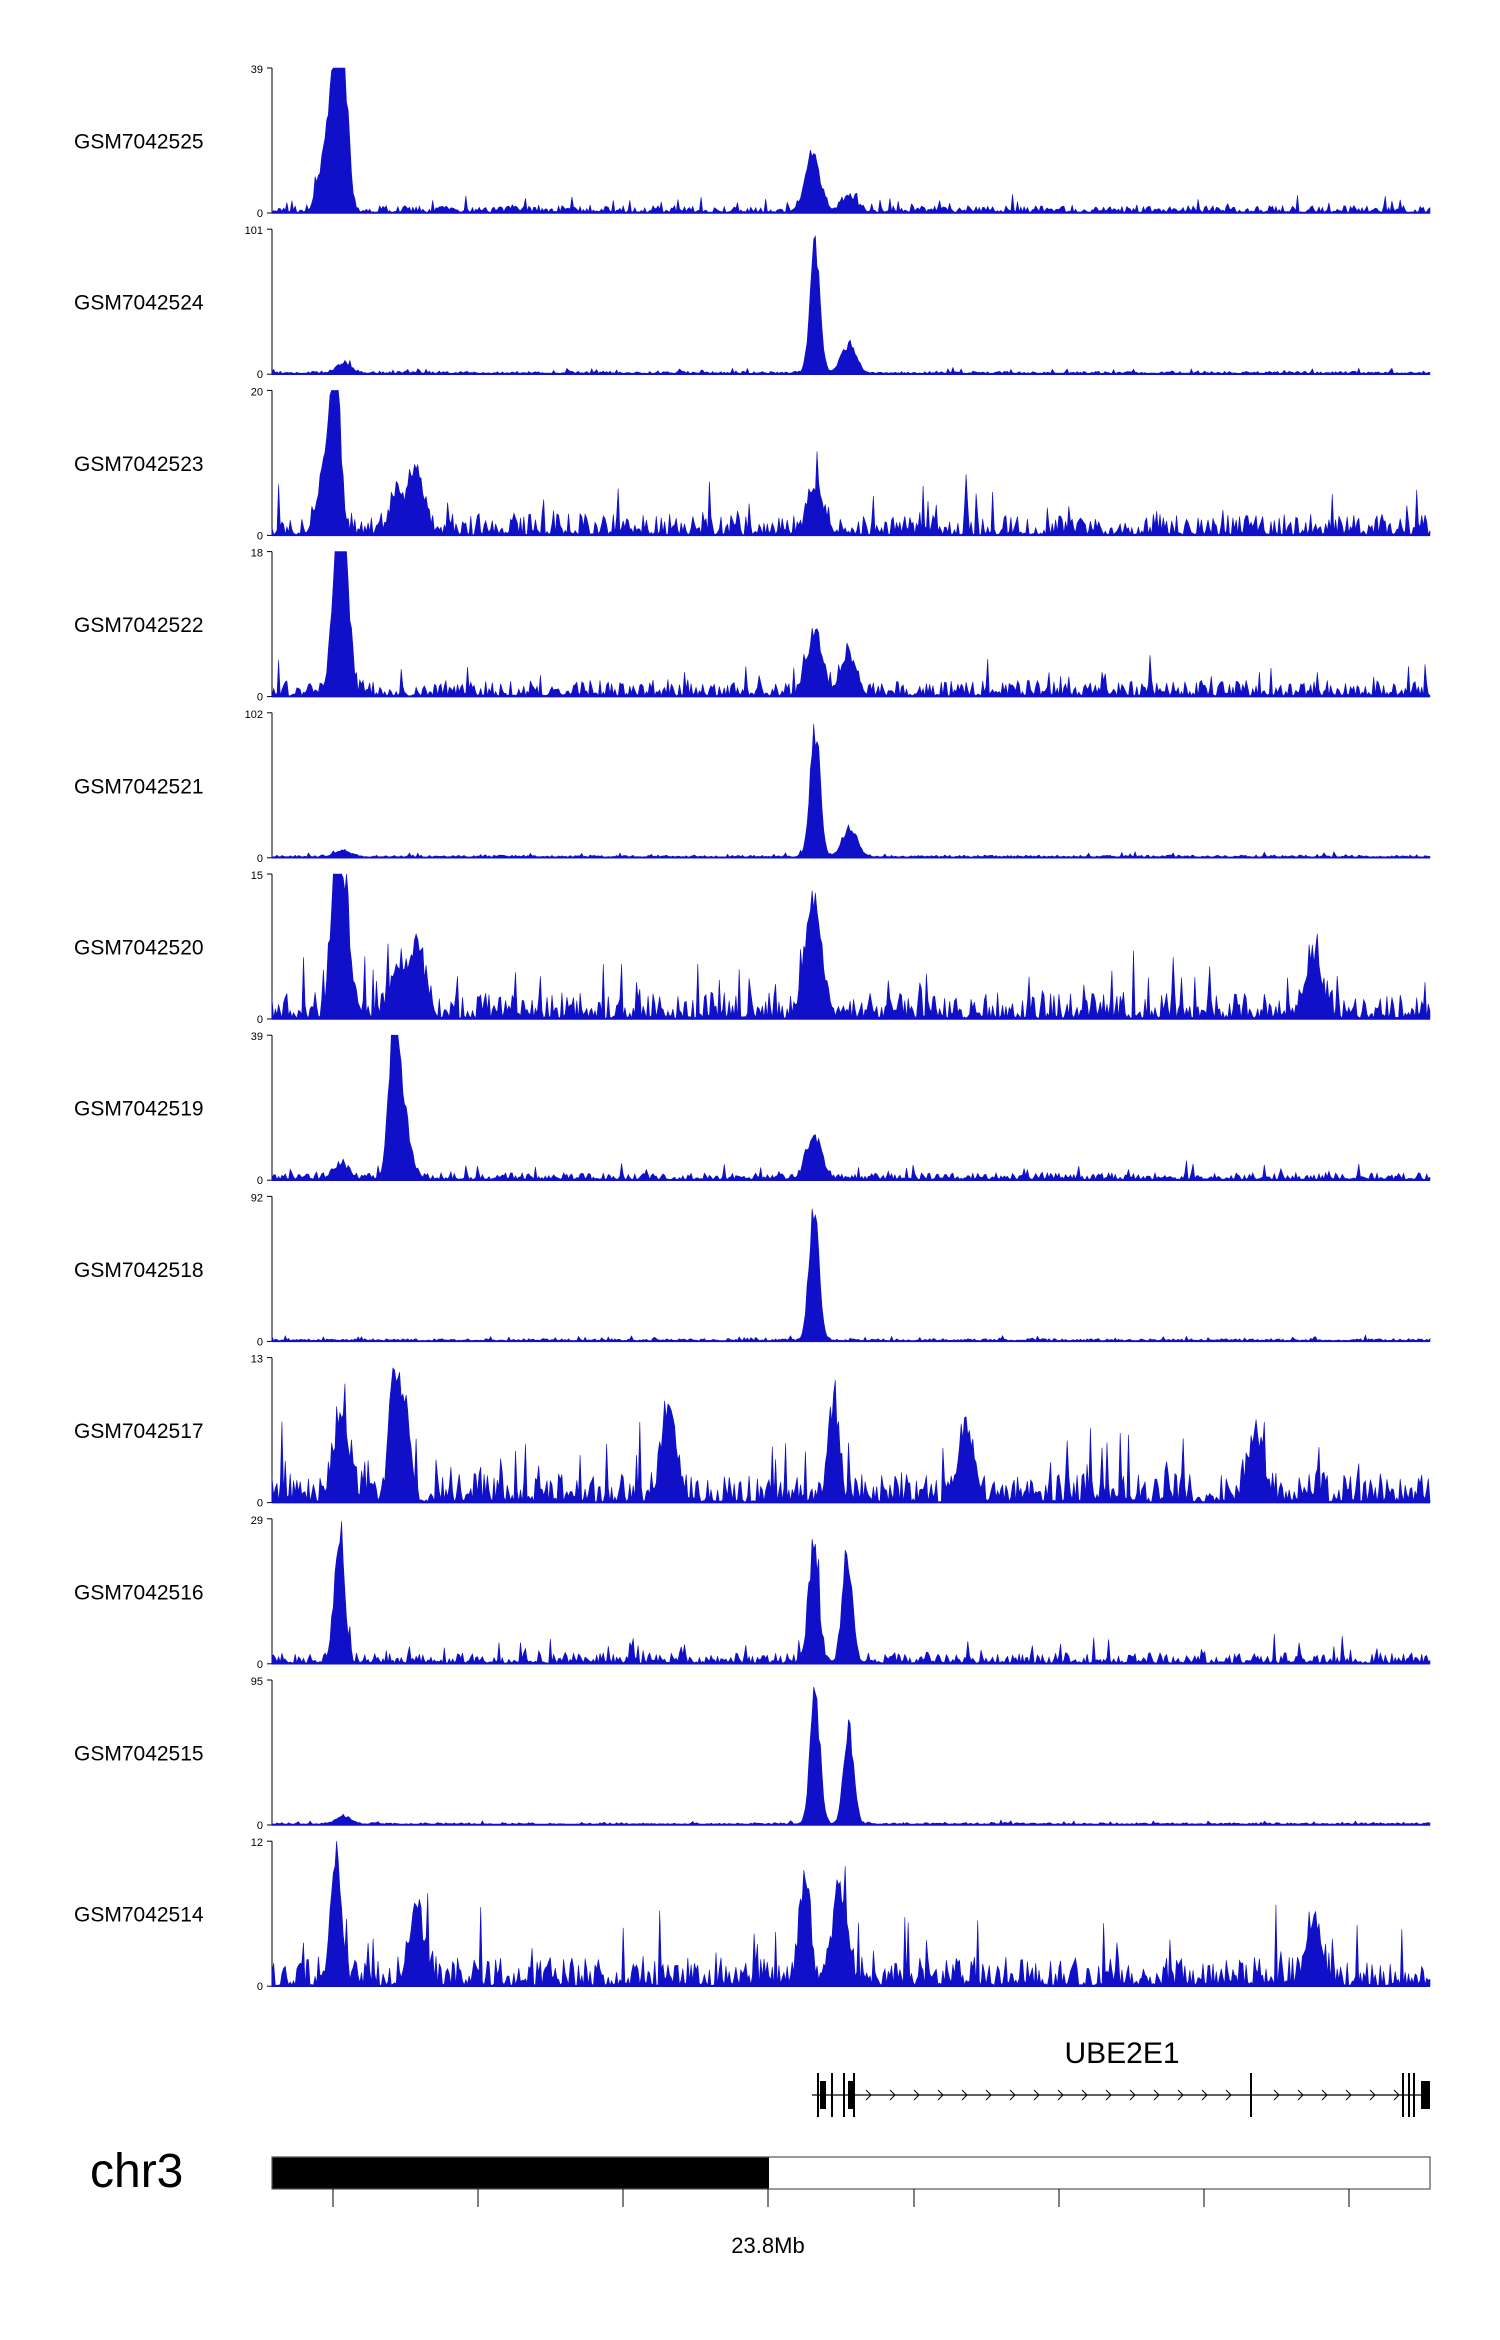 The image size is (1500, 2340). I want to click on gene-model, so click(1121, 2095).